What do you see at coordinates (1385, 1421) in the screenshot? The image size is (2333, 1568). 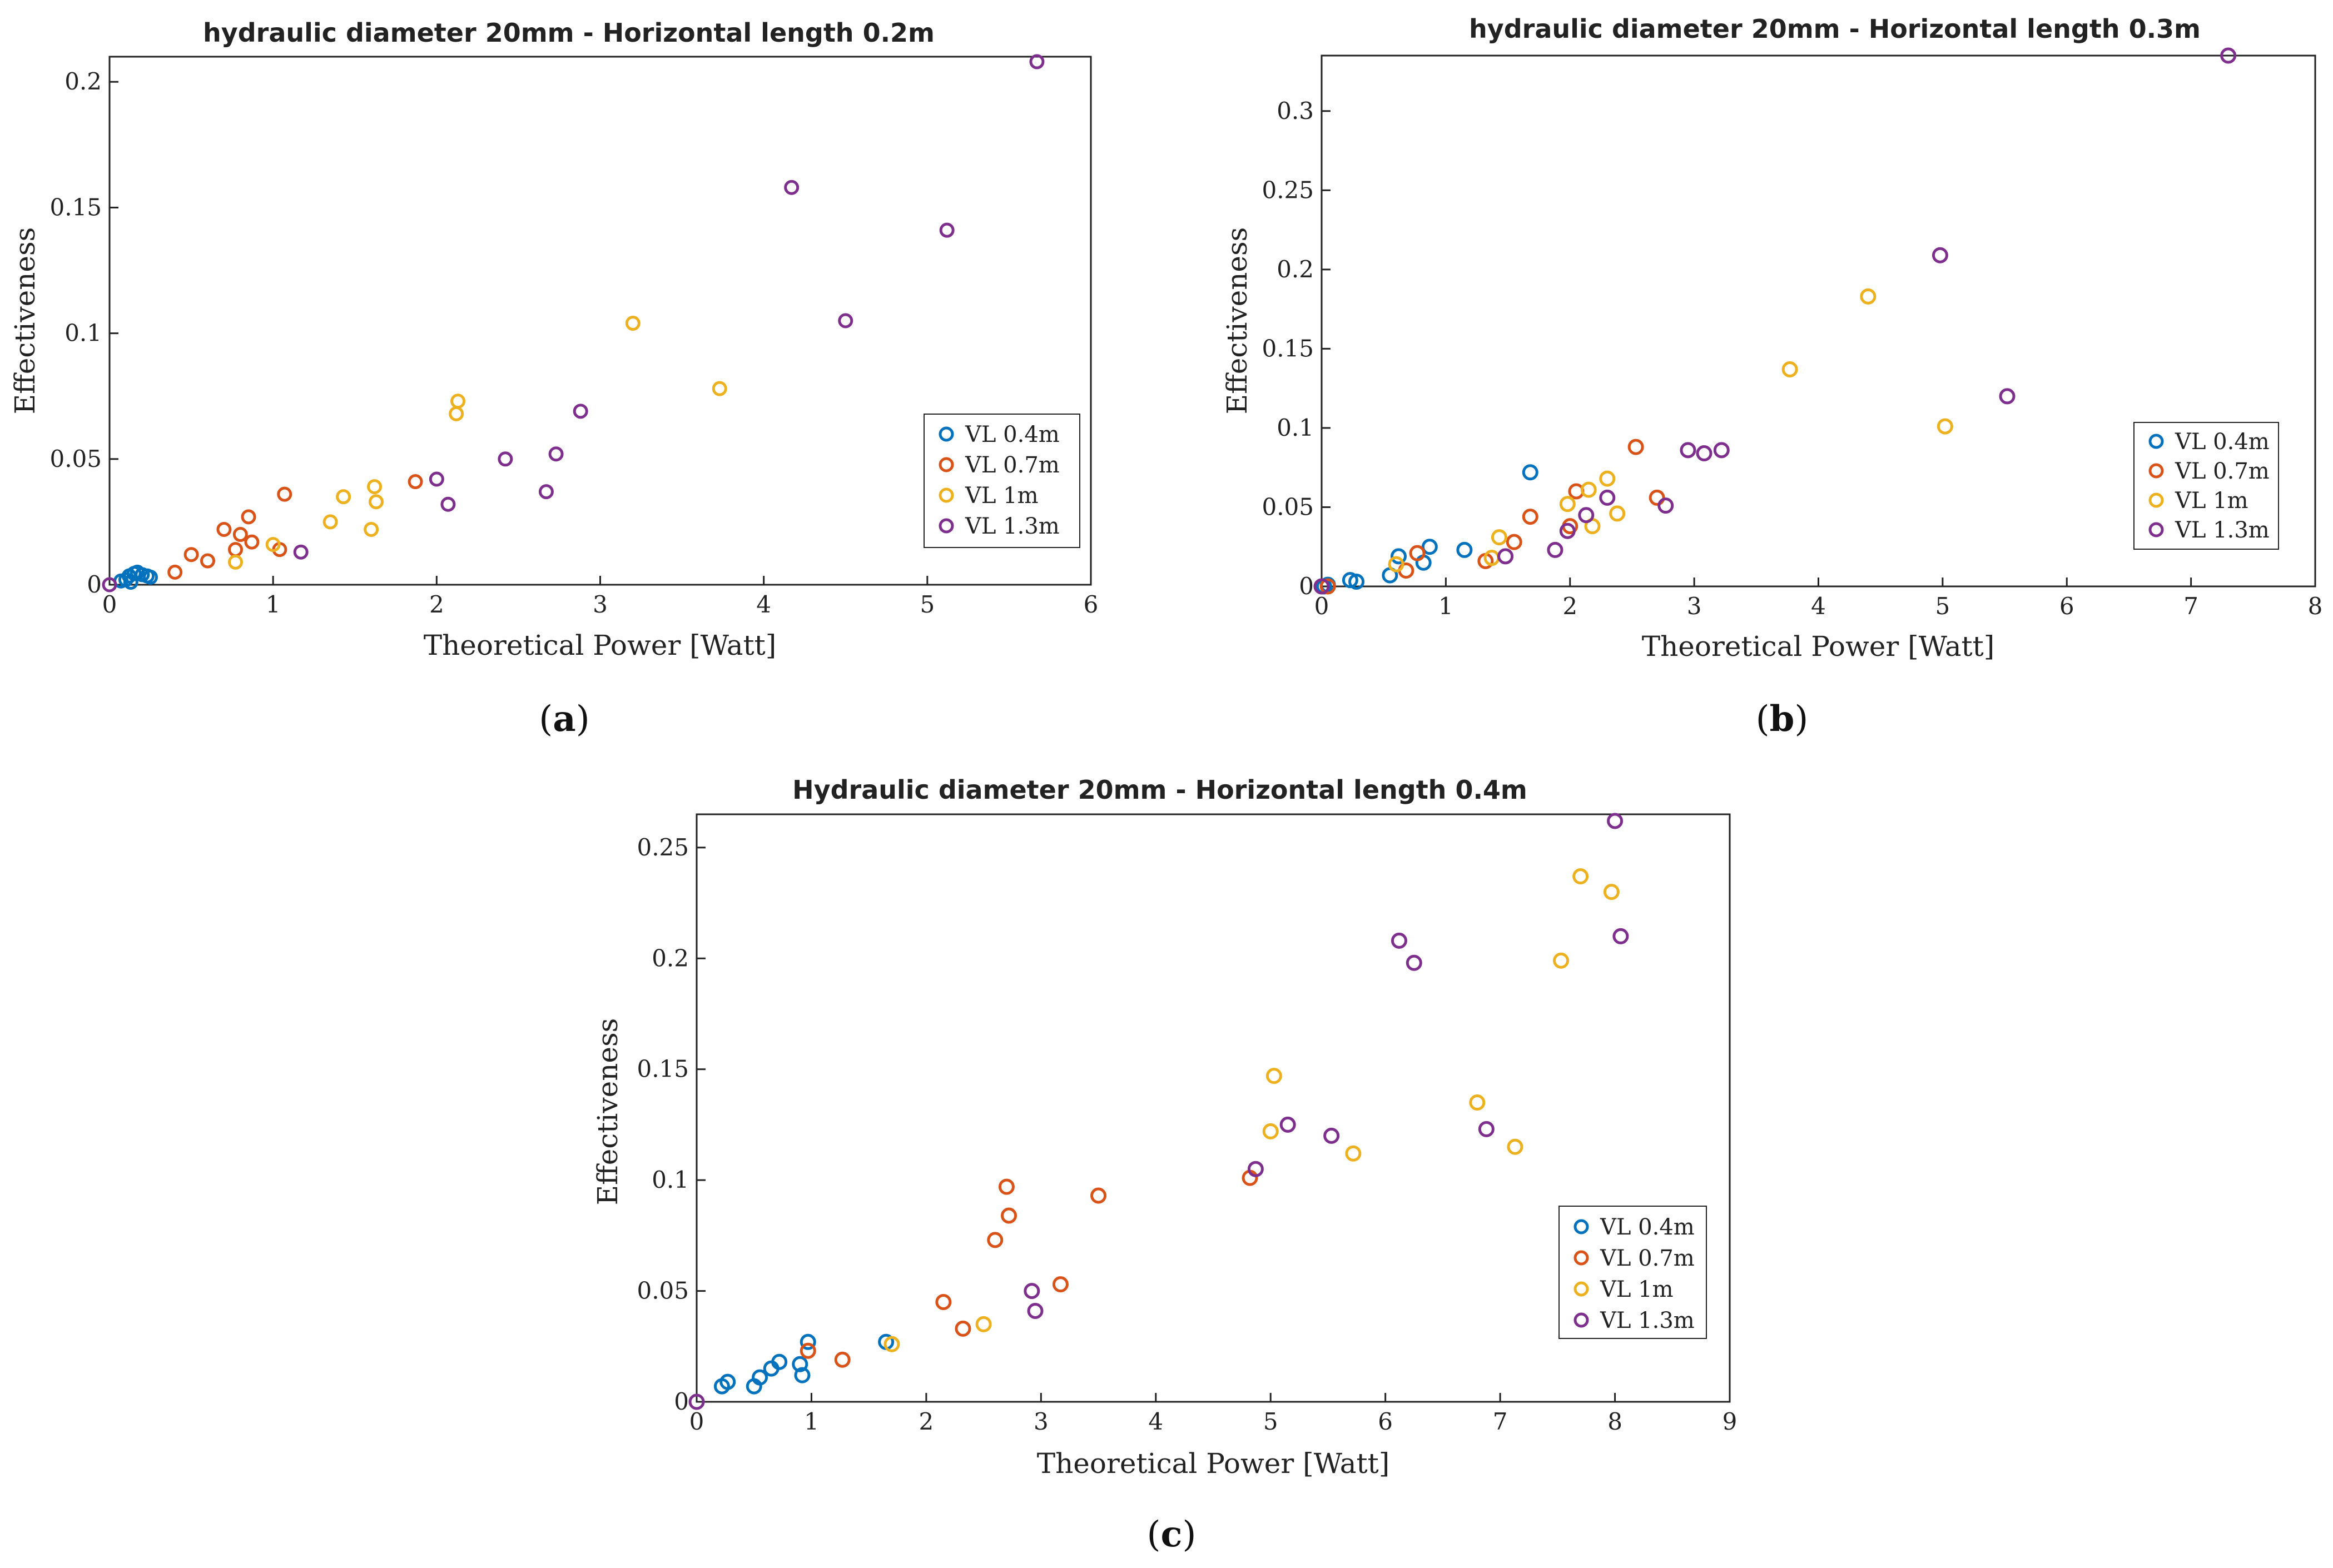 I see `x-tick-label: 6` at bounding box center [1385, 1421].